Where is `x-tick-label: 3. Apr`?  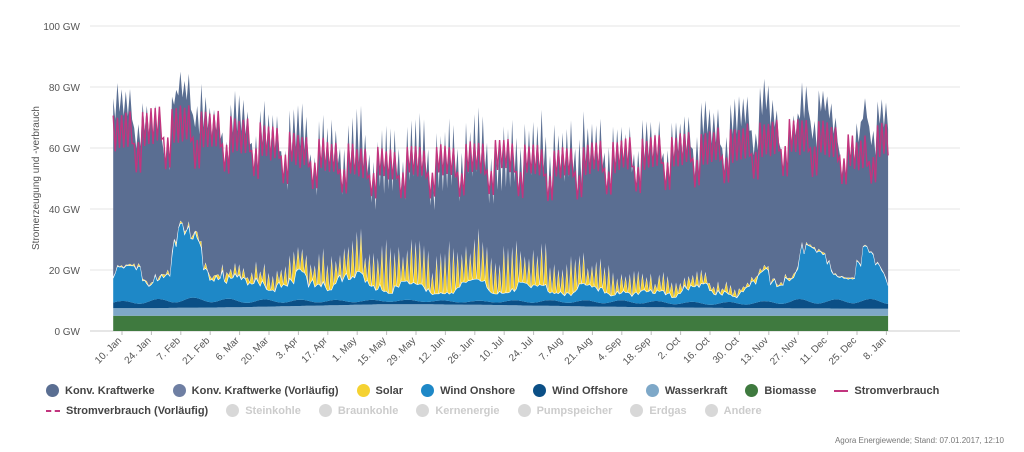 x-tick-label: 3. Apr is located at coordinates (287, 348).